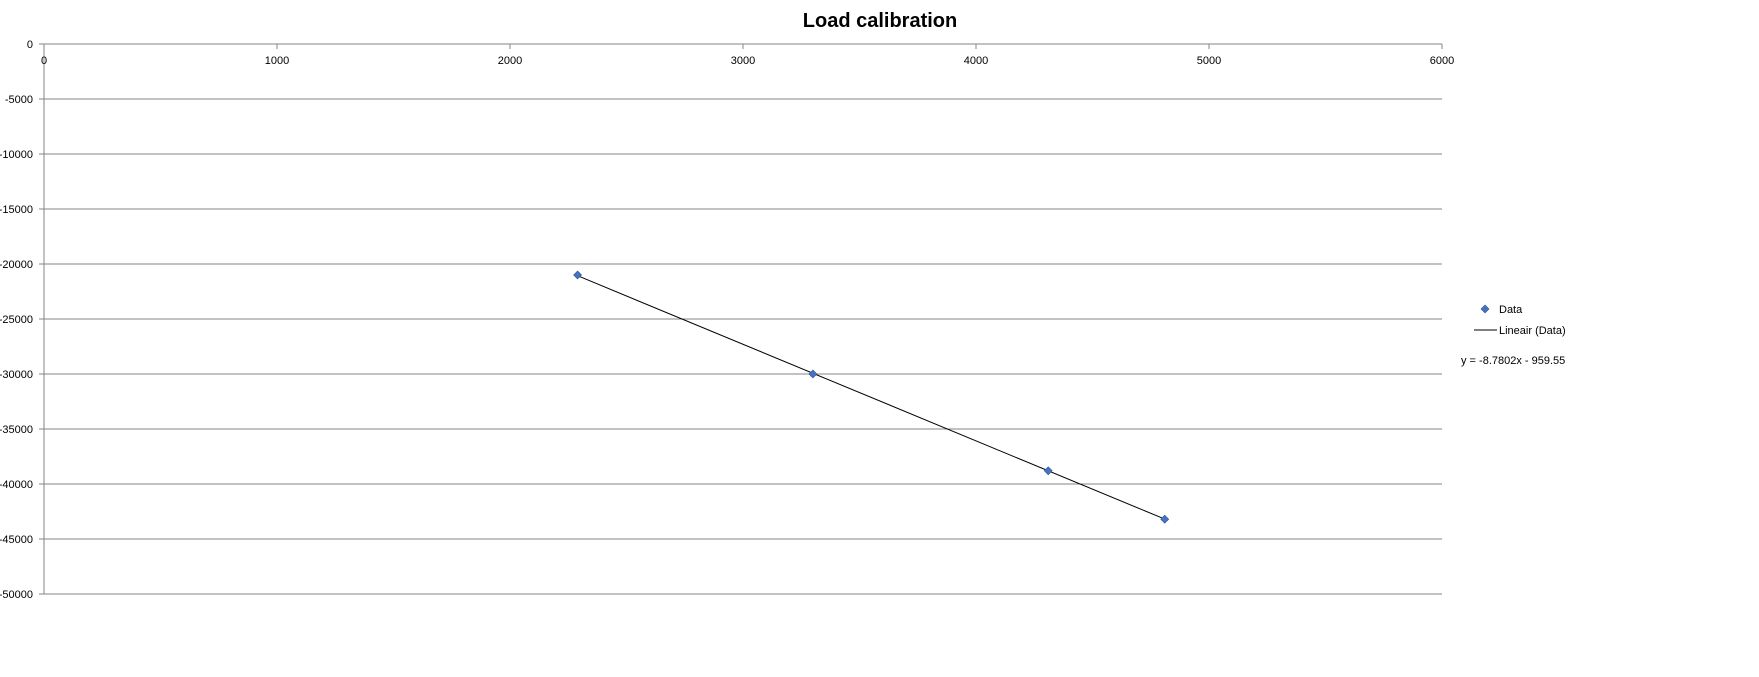 This screenshot has height=677, width=1759. What do you see at coordinates (30, 45) in the screenshot?
I see `y-tick-label: 0` at bounding box center [30, 45].